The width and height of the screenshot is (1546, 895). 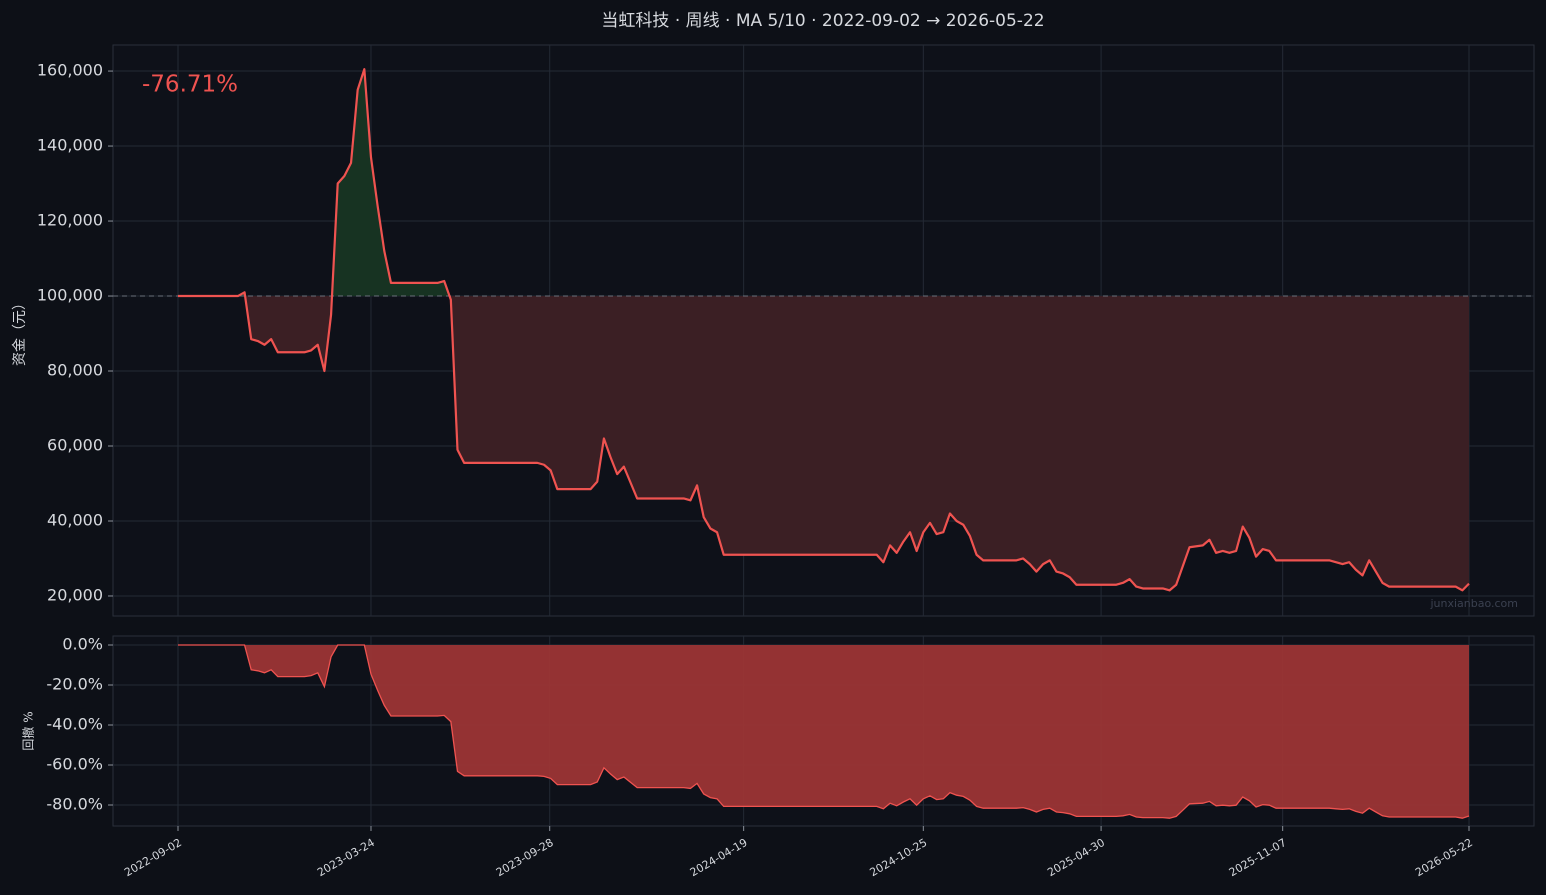 What do you see at coordinates (28, 730) in the screenshot?
I see `y-axis-label: 回撤 %` at bounding box center [28, 730].